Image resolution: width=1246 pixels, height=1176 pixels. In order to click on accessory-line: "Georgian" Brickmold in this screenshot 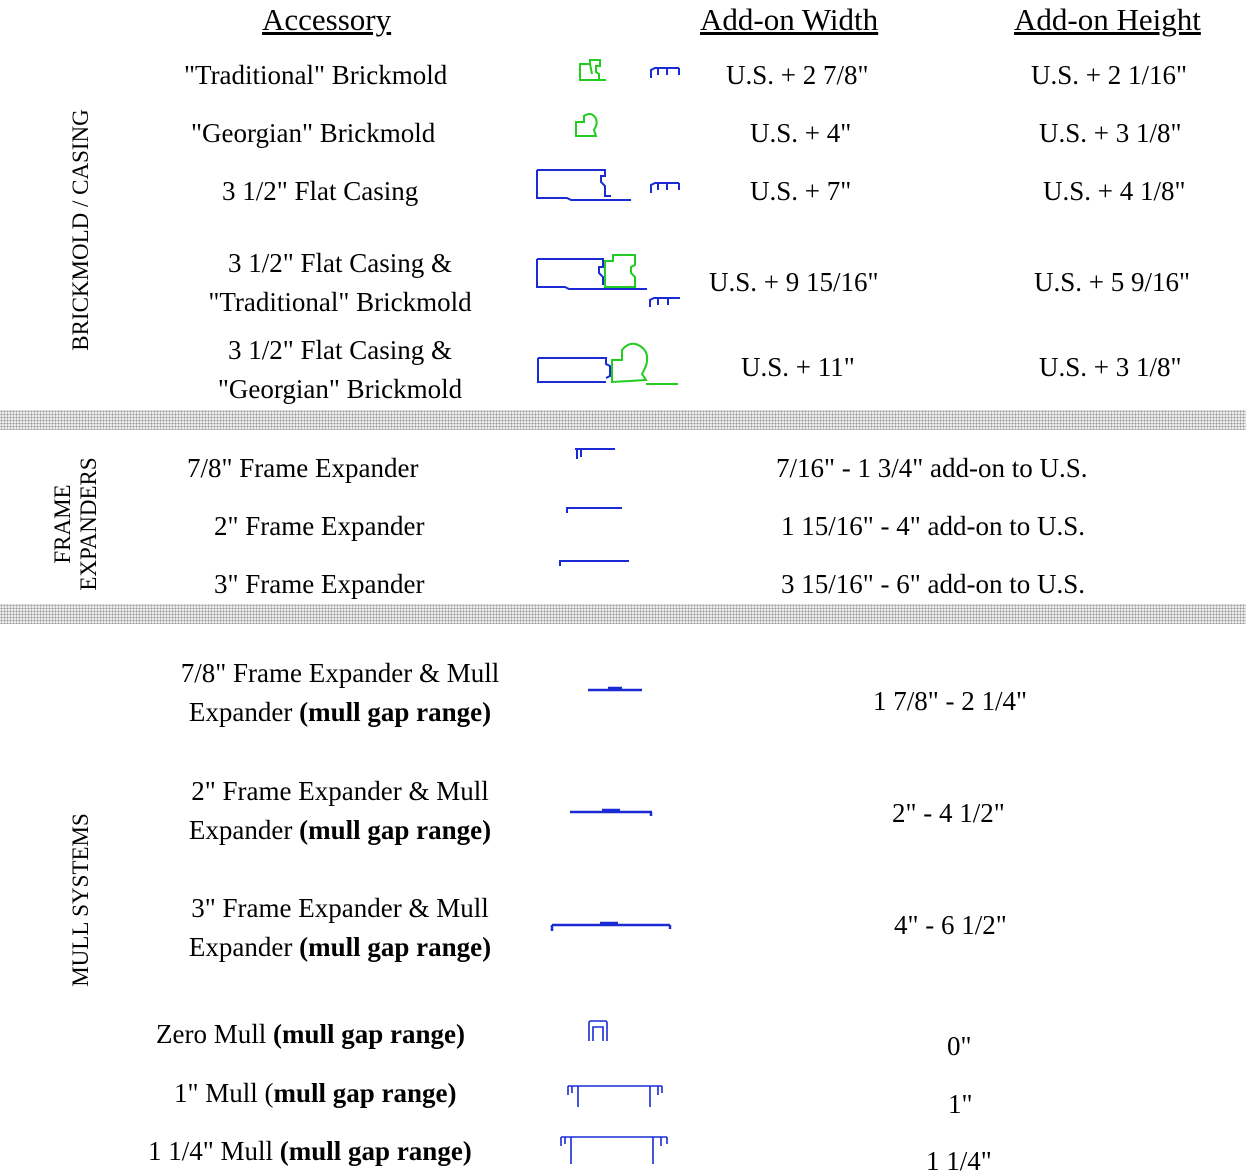, I will do `click(340, 389)`.